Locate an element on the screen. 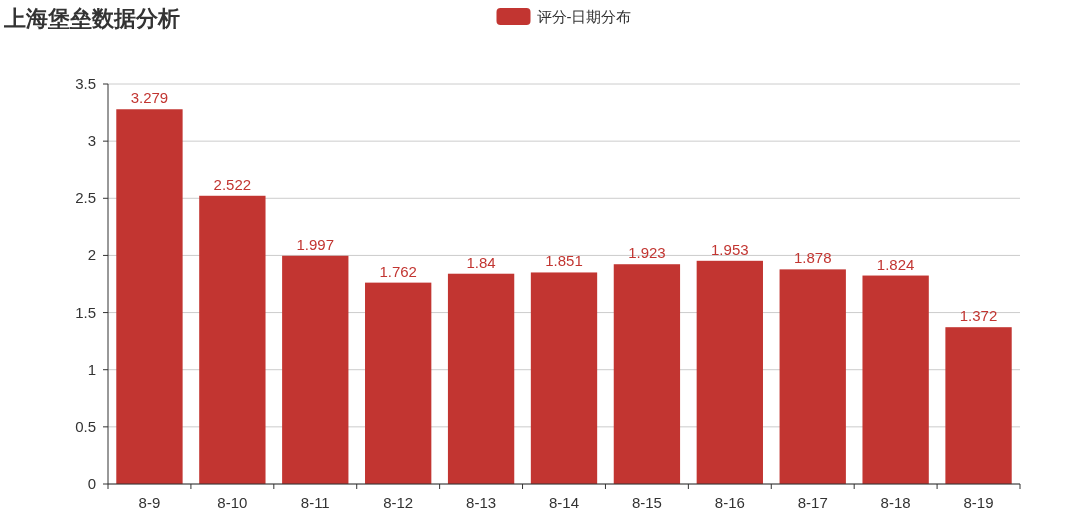  xtick-label: 8-17 is located at coordinates (812, 502).